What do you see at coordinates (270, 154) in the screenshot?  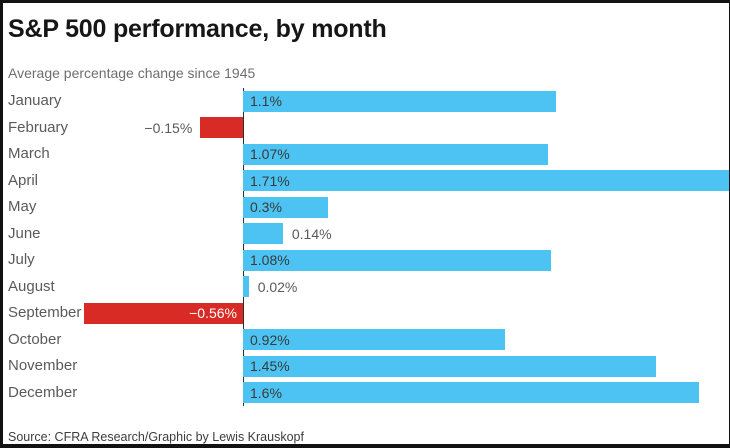 I see `value-label: 1.07%` at bounding box center [270, 154].